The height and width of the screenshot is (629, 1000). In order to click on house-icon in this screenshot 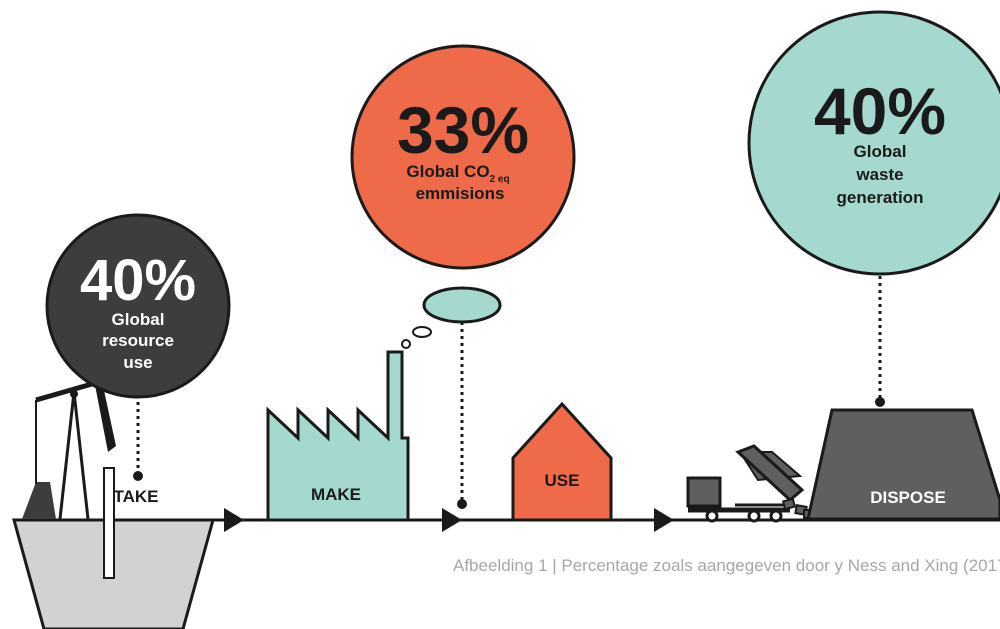, I will do `click(562, 461)`.